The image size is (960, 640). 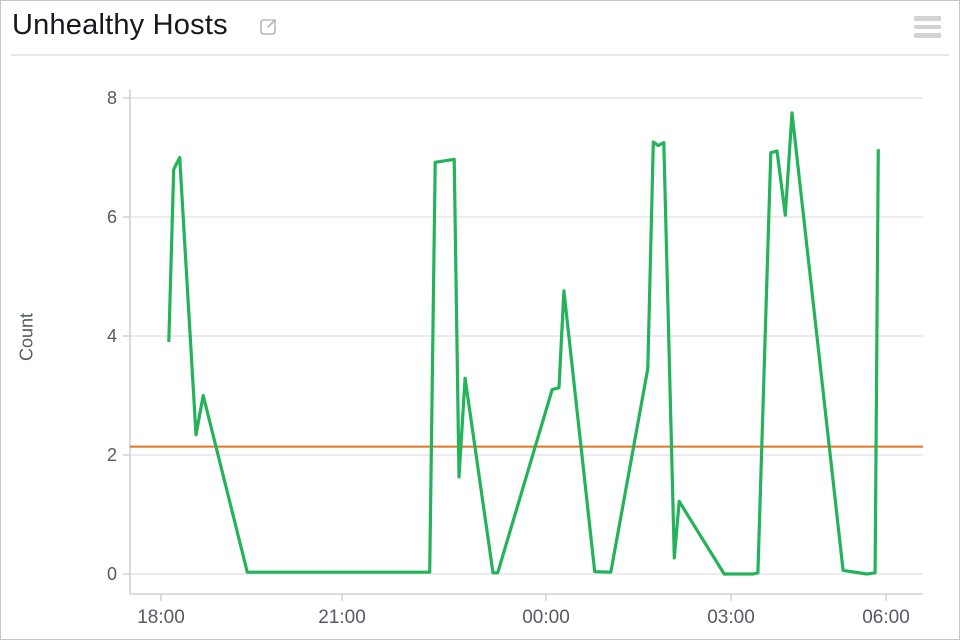 I want to click on y-tick-label: 4, so click(x=112, y=336).